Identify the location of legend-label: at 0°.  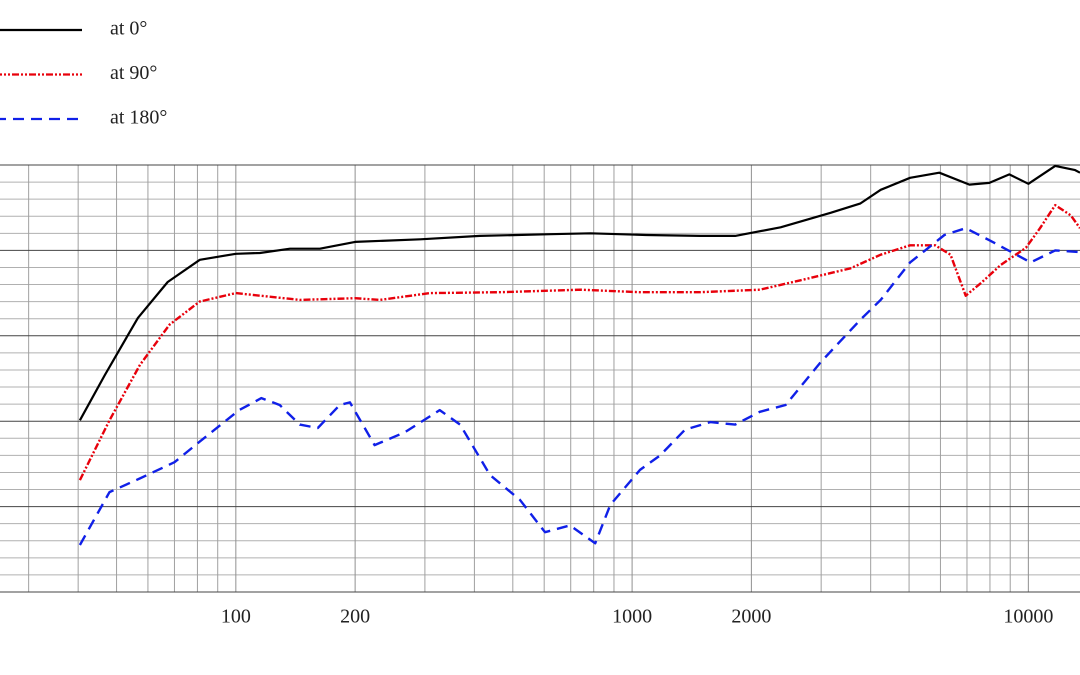
(128, 29).